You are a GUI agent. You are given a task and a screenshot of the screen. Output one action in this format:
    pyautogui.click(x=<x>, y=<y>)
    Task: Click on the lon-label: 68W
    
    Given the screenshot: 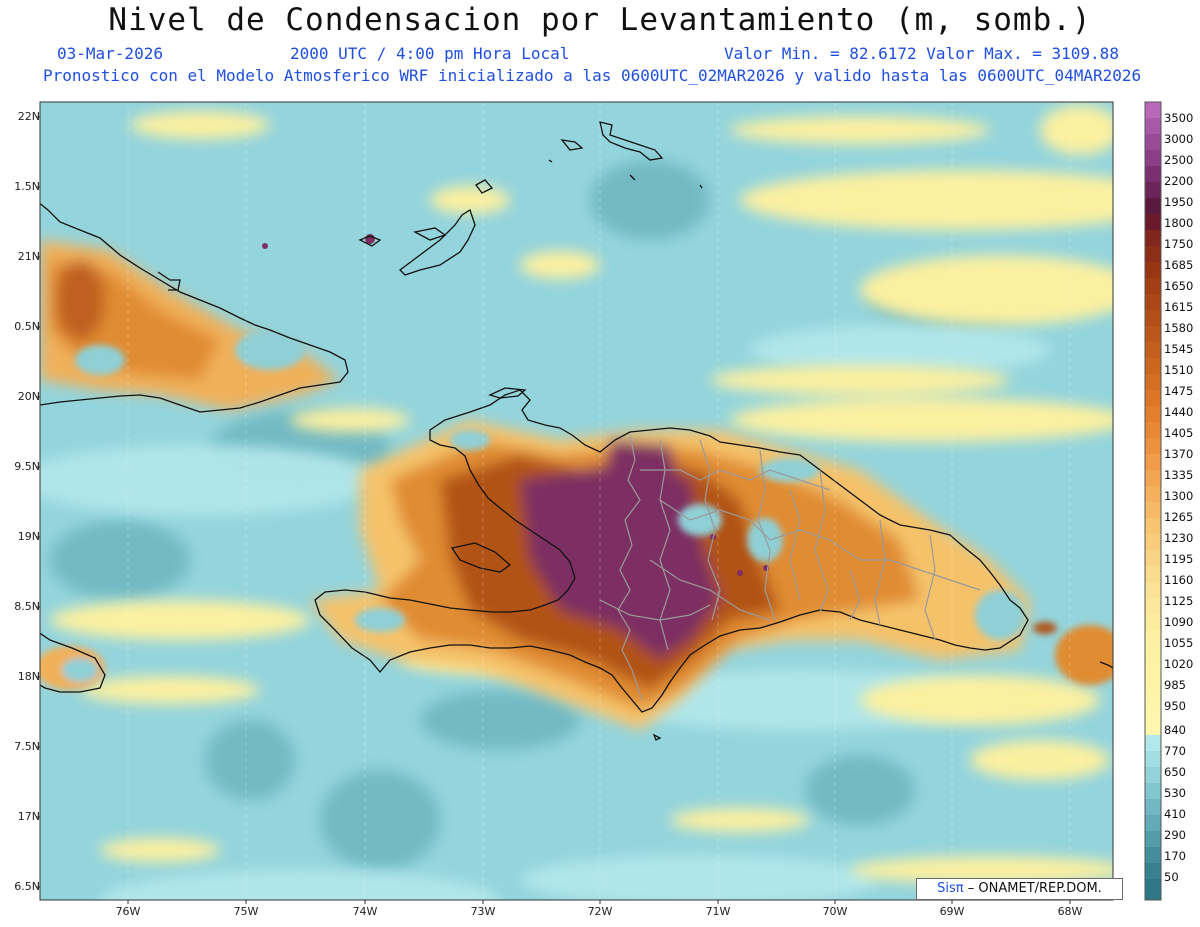 What is the action you would take?
    pyautogui.click(x=1070, y=911)
    